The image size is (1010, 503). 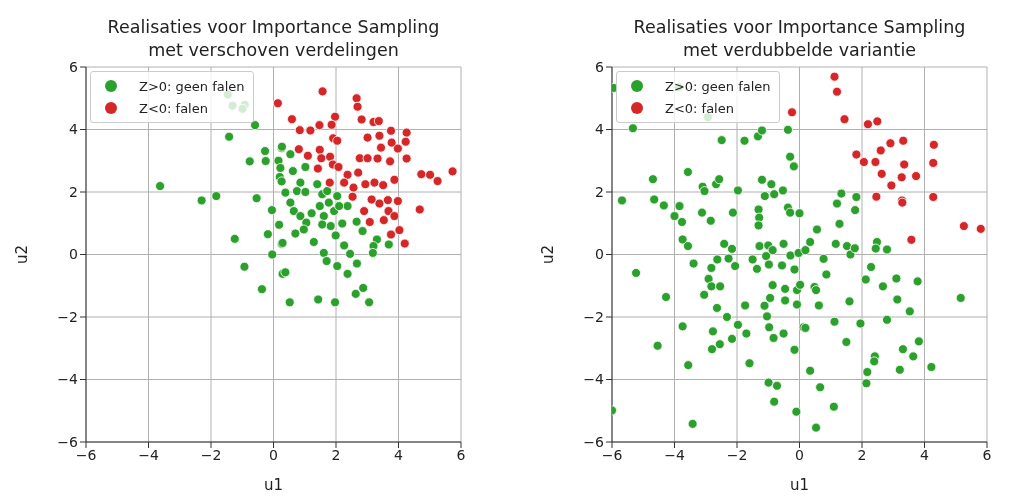 What do you see at coordinates (273, 38) in the screenshot?
I see `chart-title: Realisaties voor Importance Sampling met verschoven verdelingen` at bounding box center [273, 38].